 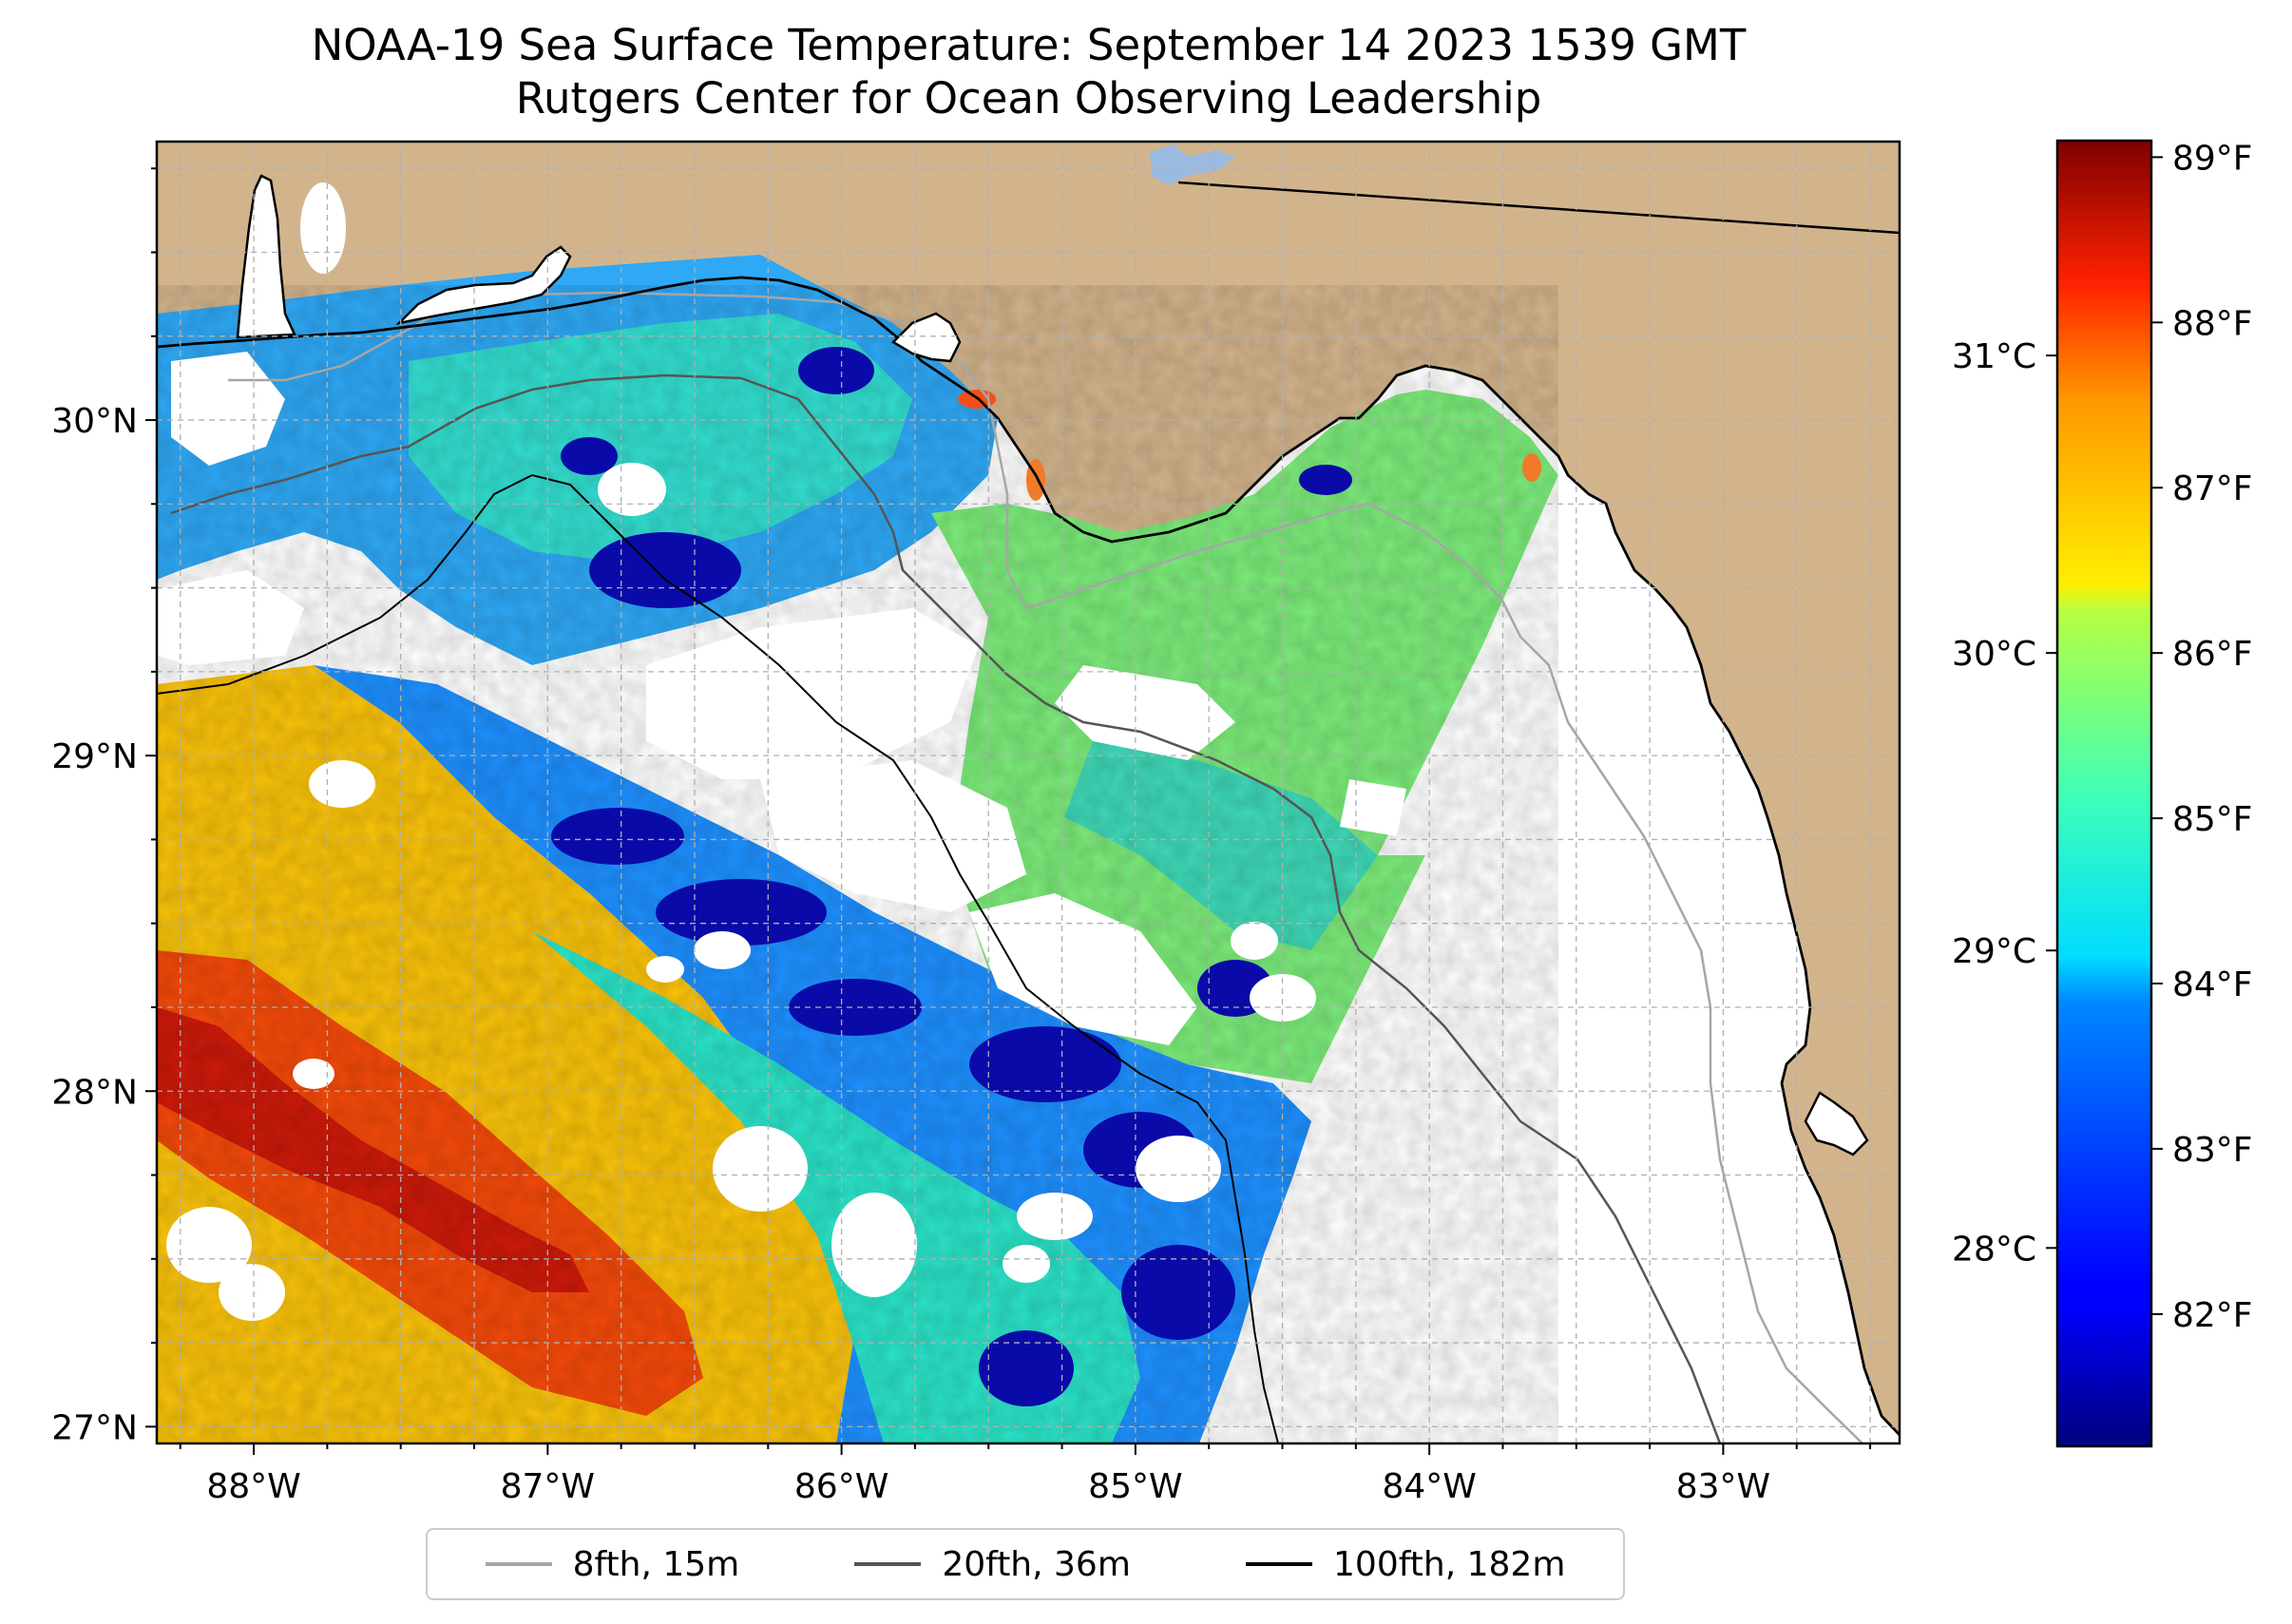 I want to click on fahrenheit-tick-label: 83°F, so click(x=2212, y=1150).